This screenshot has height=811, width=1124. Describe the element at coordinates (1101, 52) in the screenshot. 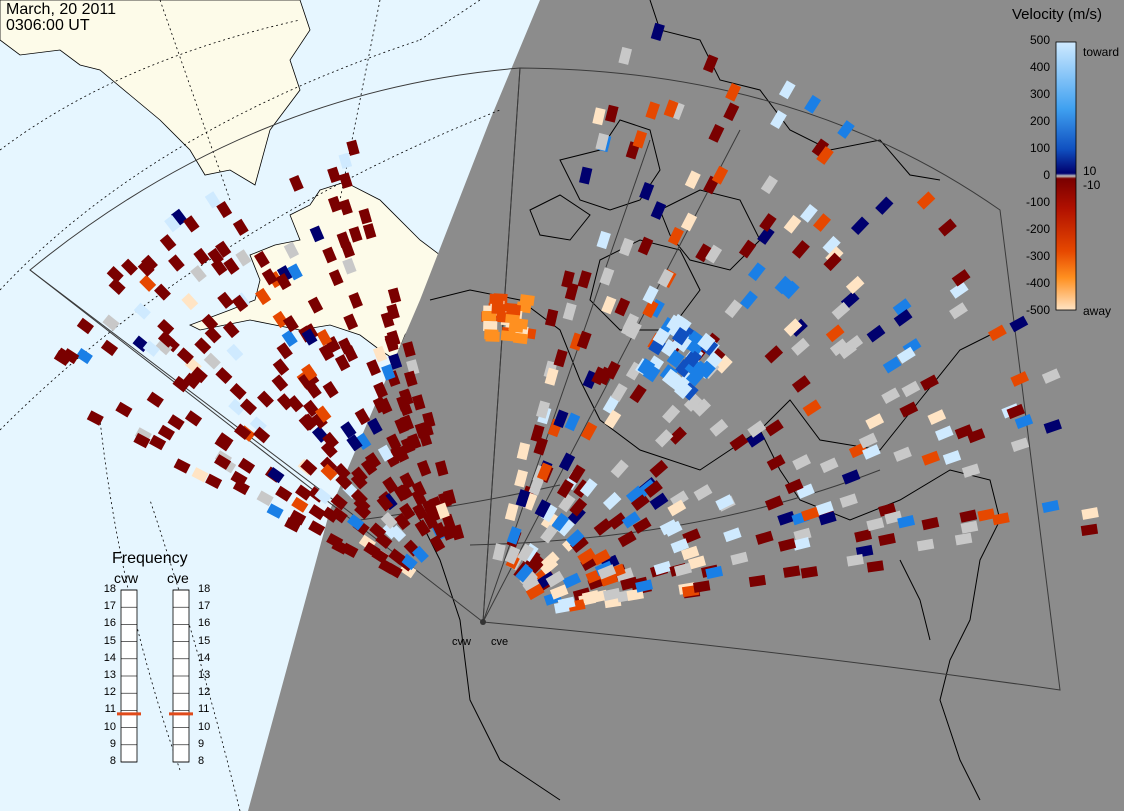

I see `colorbar-toward-label: toward` at that location.